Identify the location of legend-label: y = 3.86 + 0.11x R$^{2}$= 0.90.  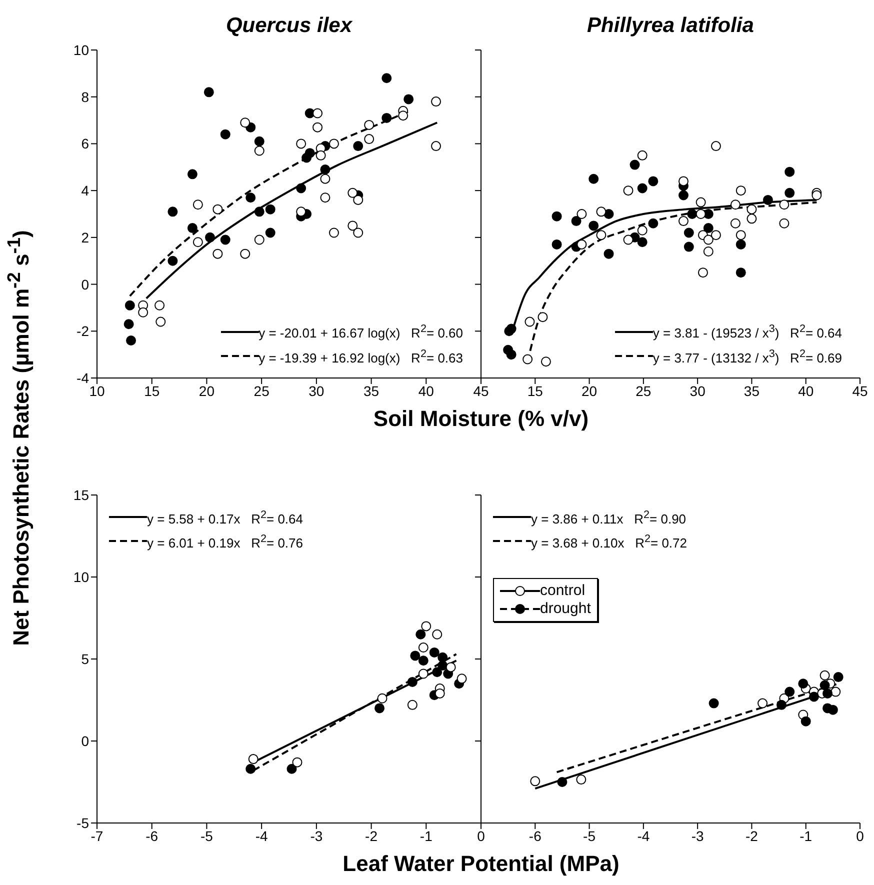
(608, 518).